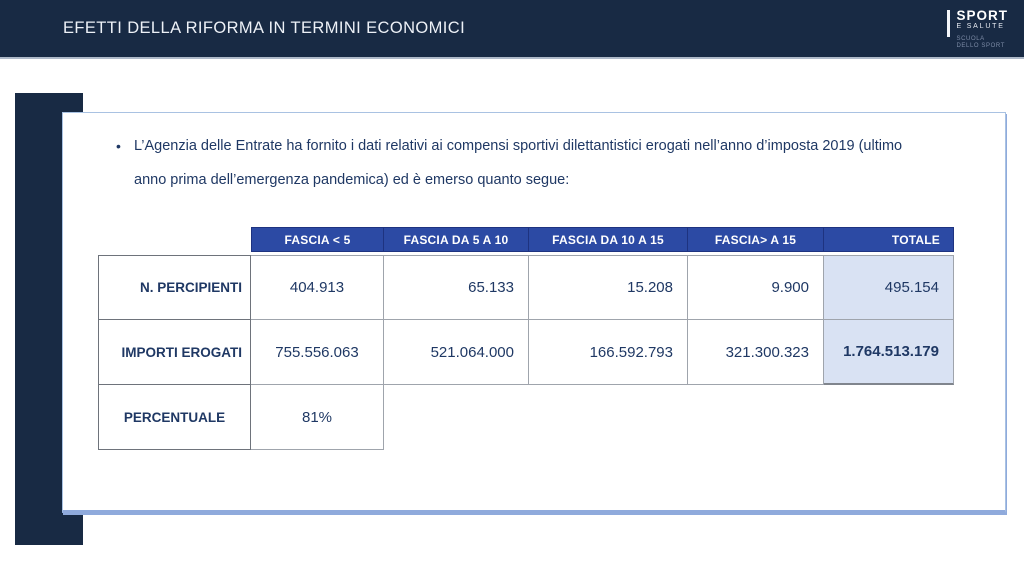 The image size is (1024, 576). Describe the element at coordinates (317, 417) in the screenshot. I see `table-cell: 81%` at that location.